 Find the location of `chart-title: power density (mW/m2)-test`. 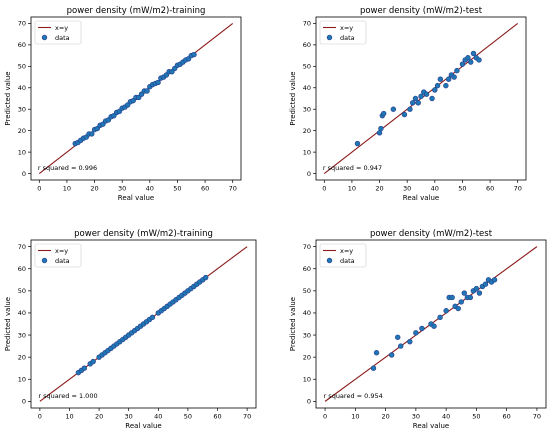

chart-title: power density (mW/m2)-test is located at coordinates (421, 11).